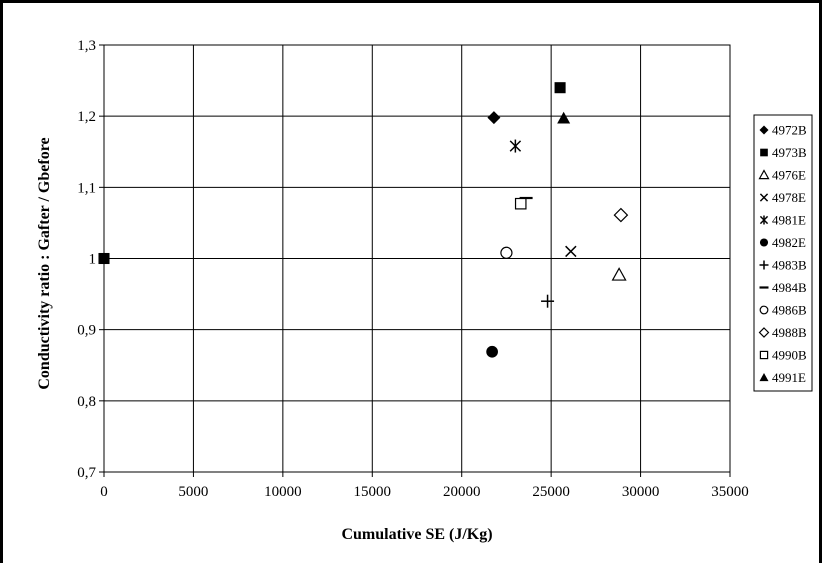 This screenshot has height=568, width=822. I want to click on legend-label: 4973B, so click(789, 152).